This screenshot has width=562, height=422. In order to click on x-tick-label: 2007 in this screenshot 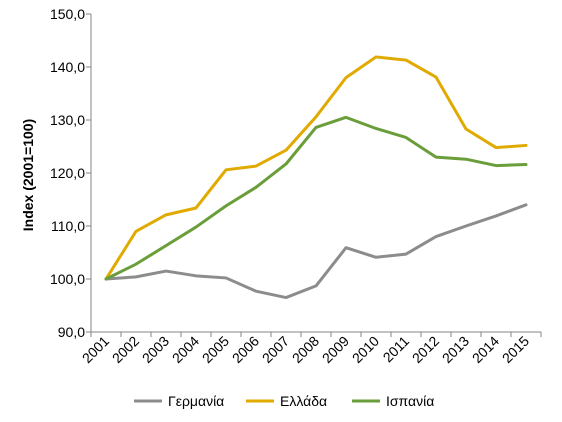, I will do `click(275, 349)`.